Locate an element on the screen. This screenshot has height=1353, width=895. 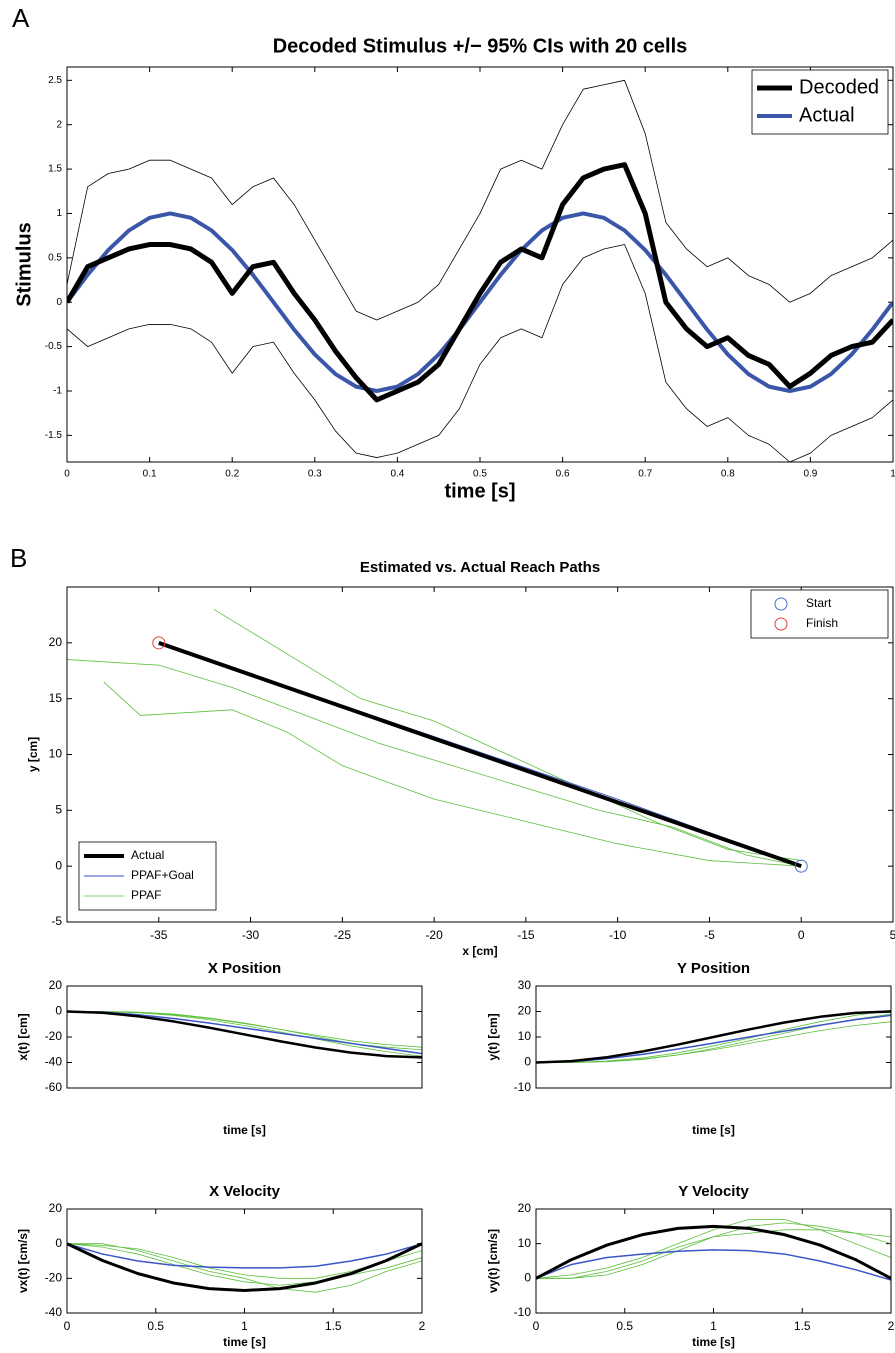
y-tick-label: 15 is located at coordinates (56, 698).